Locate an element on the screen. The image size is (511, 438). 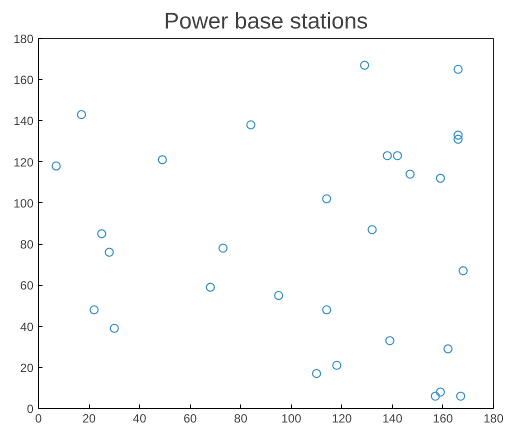
x-tick-label: 0 is located at coordinates (38, 419).